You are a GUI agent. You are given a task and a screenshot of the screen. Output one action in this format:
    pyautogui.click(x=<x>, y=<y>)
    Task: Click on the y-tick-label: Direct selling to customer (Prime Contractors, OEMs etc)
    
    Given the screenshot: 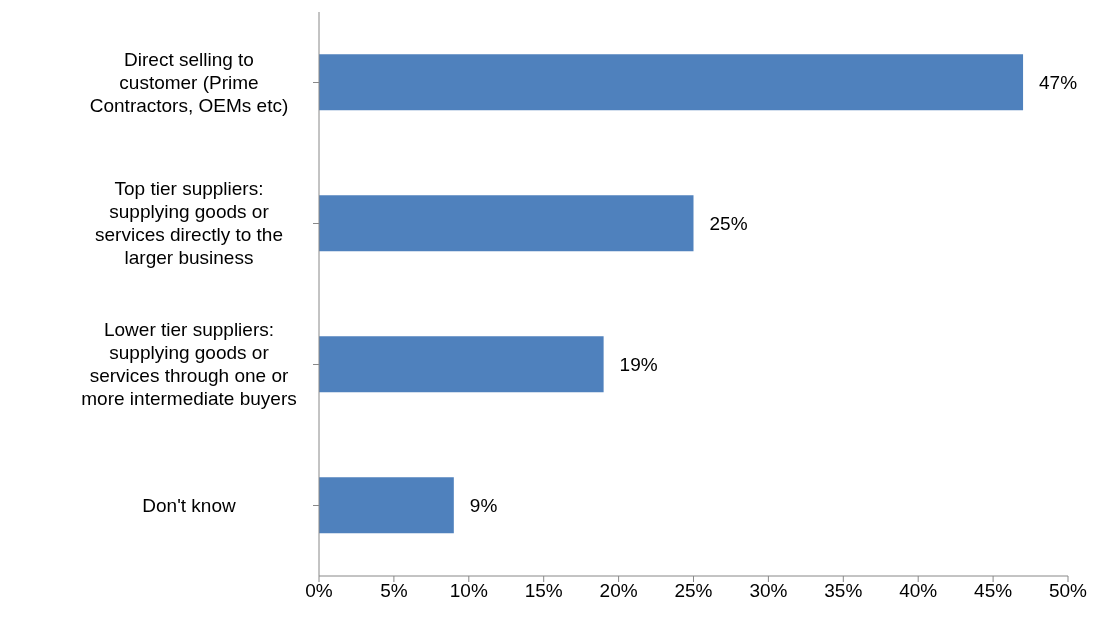 What is the action you would take?
    pyautogui.click(x=189, y=82)
    